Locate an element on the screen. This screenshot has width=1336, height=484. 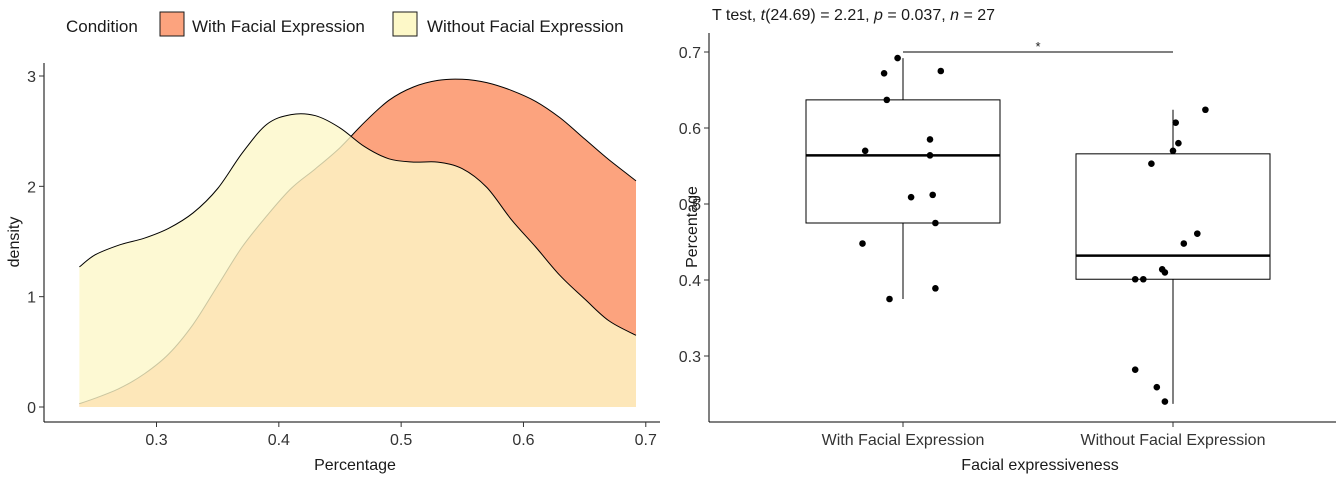
legend-swatch-with is located at coordinates (172, 24).